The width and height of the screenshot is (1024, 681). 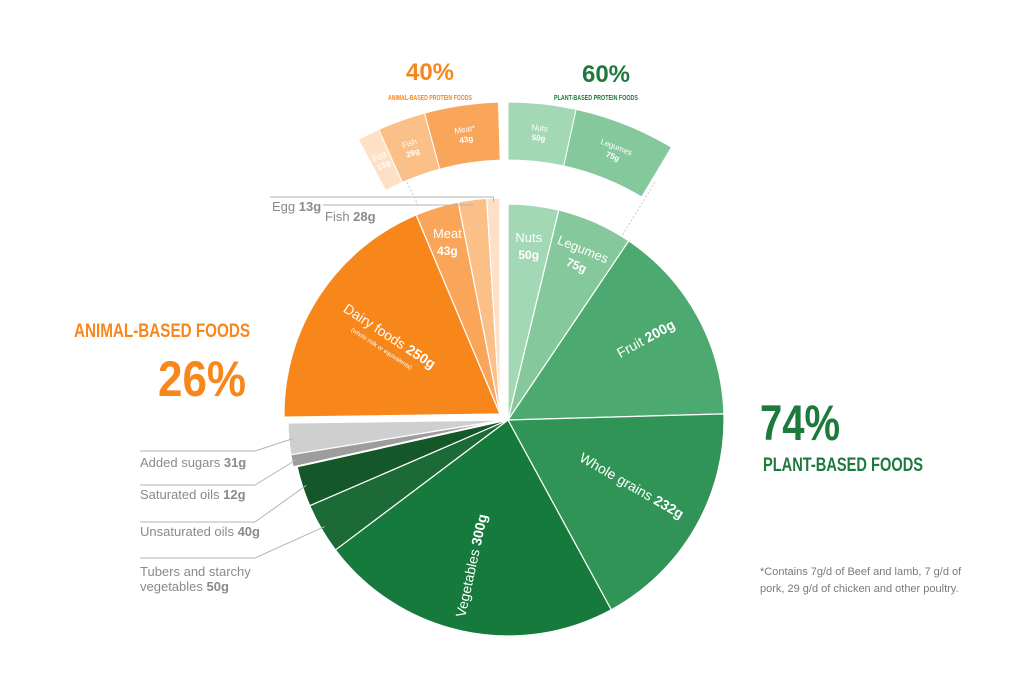 What do you see at coordinates (402, 463) in the screenshot?
I see `slice-unsat-oils` at bounding box center [402, 463].